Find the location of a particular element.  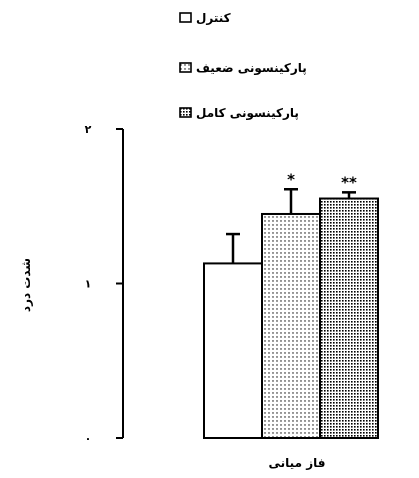

legend-label: پارکینسونی ضعیف is located at coordinates (251, 68).